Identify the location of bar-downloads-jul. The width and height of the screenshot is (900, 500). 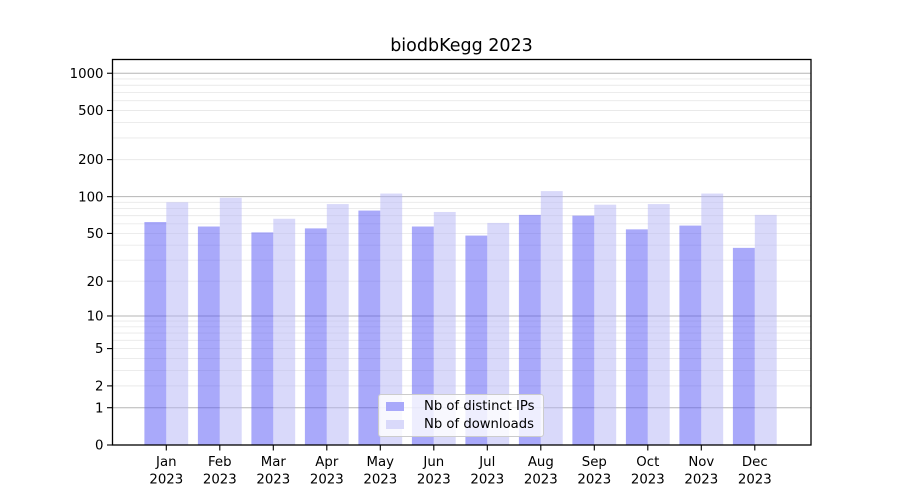
(498, 333).